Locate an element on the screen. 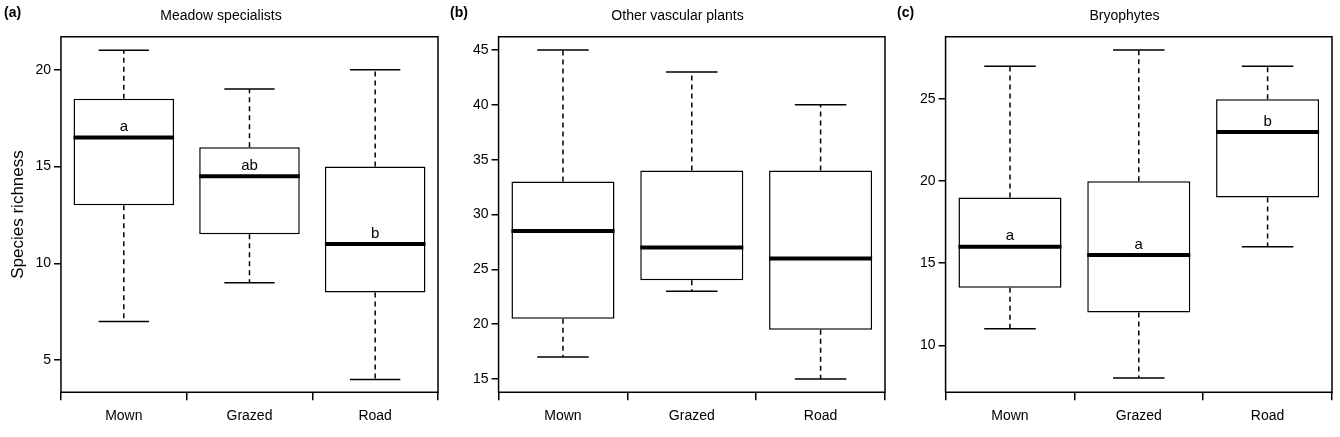 The height and width of the screenshot is (437, 1340). y-tick-label: 35 is located at coordinates (480, 158).